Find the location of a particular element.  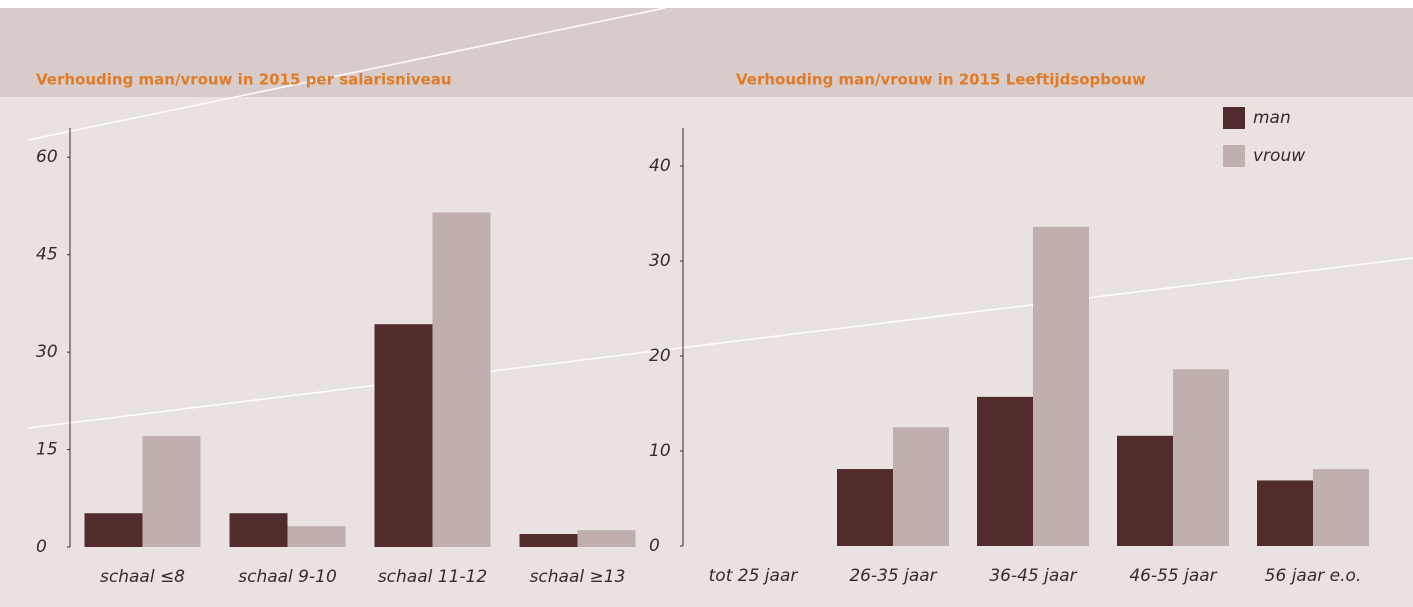

decor-line is located at coordinates (346, 74).